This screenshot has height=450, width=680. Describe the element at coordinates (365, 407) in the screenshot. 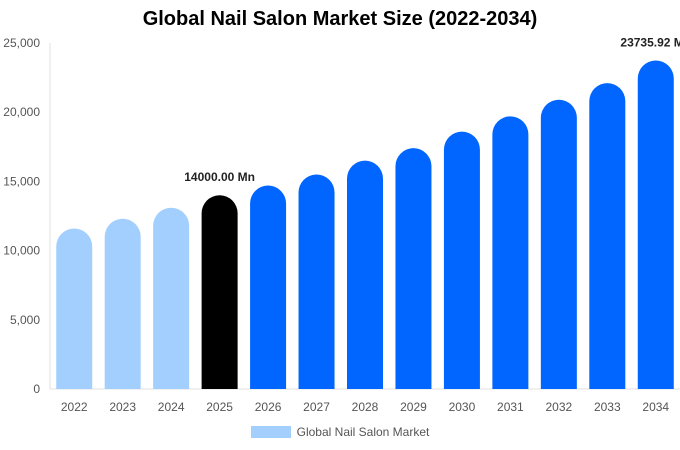

I see `x-tick-label: 2028` at that location.